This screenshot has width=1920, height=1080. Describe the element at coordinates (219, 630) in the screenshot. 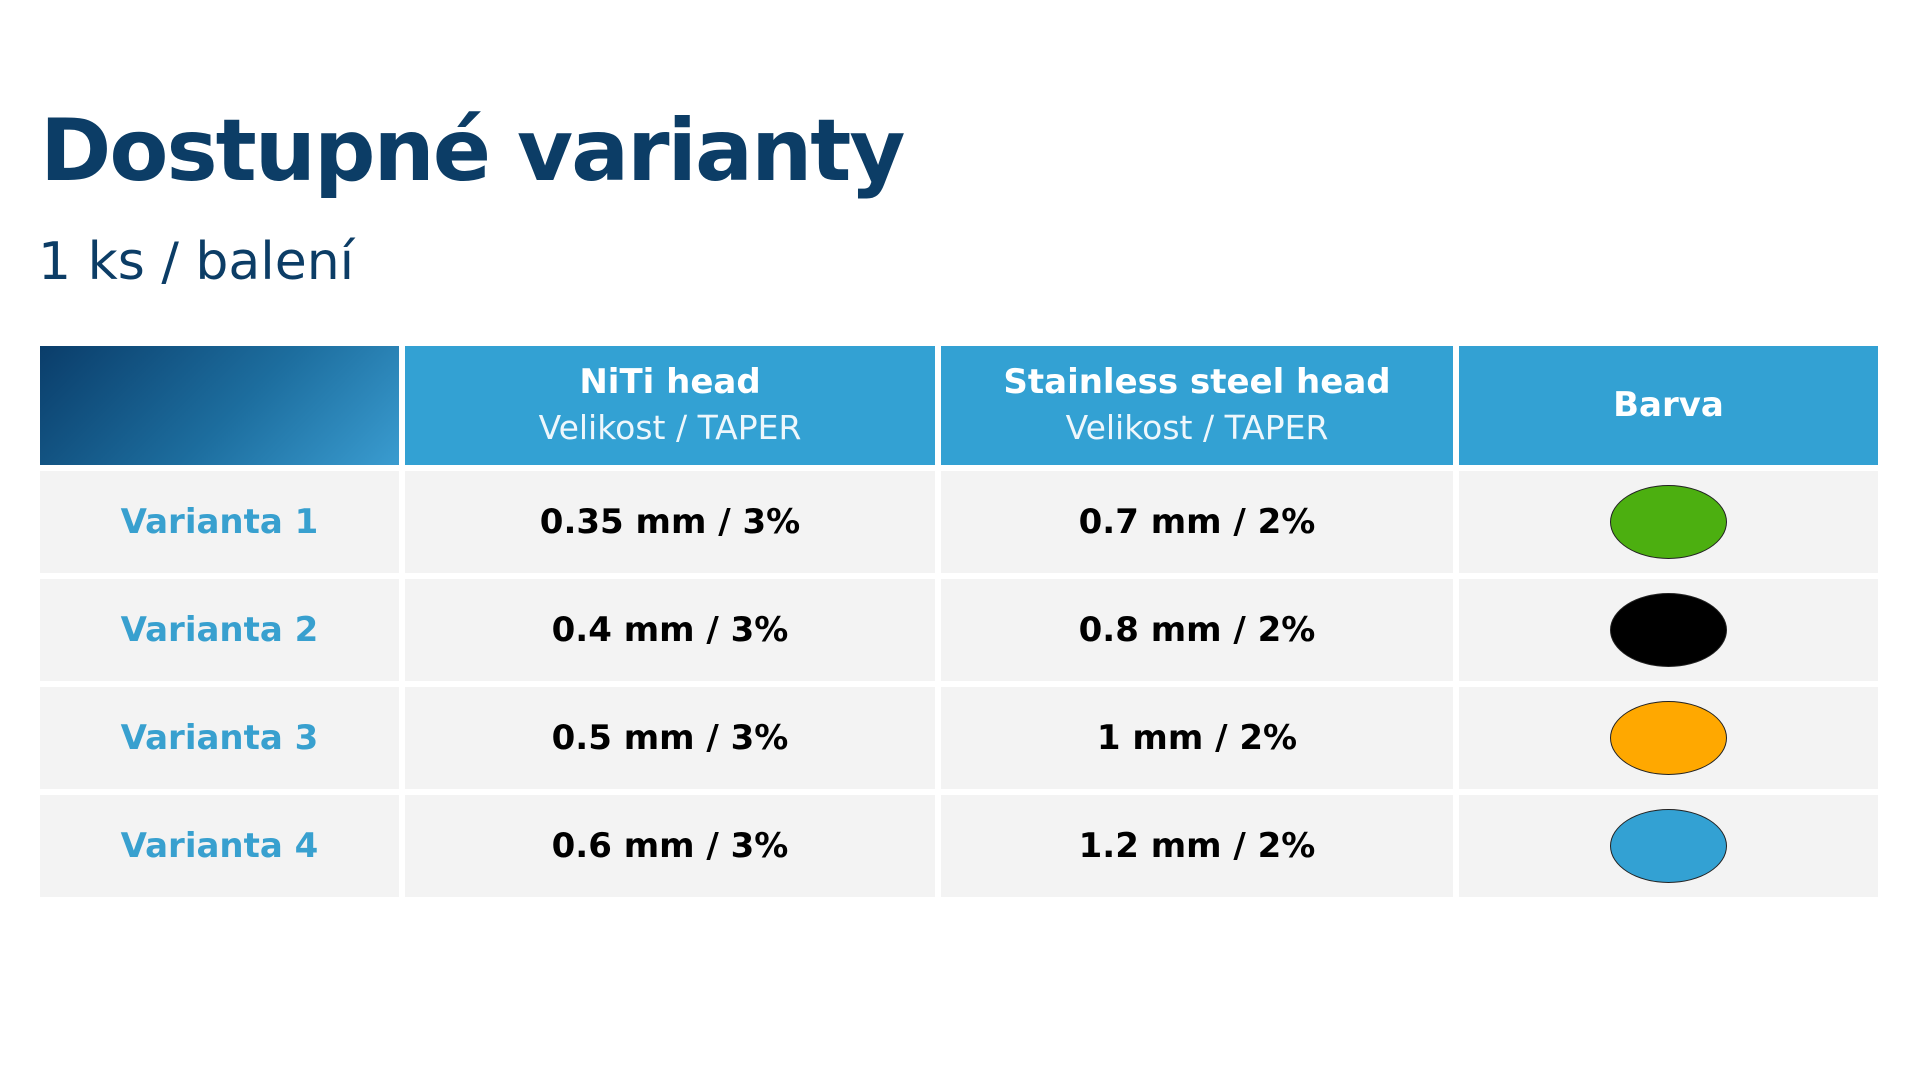

I see `row-label-variant-2: Varianta 2` at that location.